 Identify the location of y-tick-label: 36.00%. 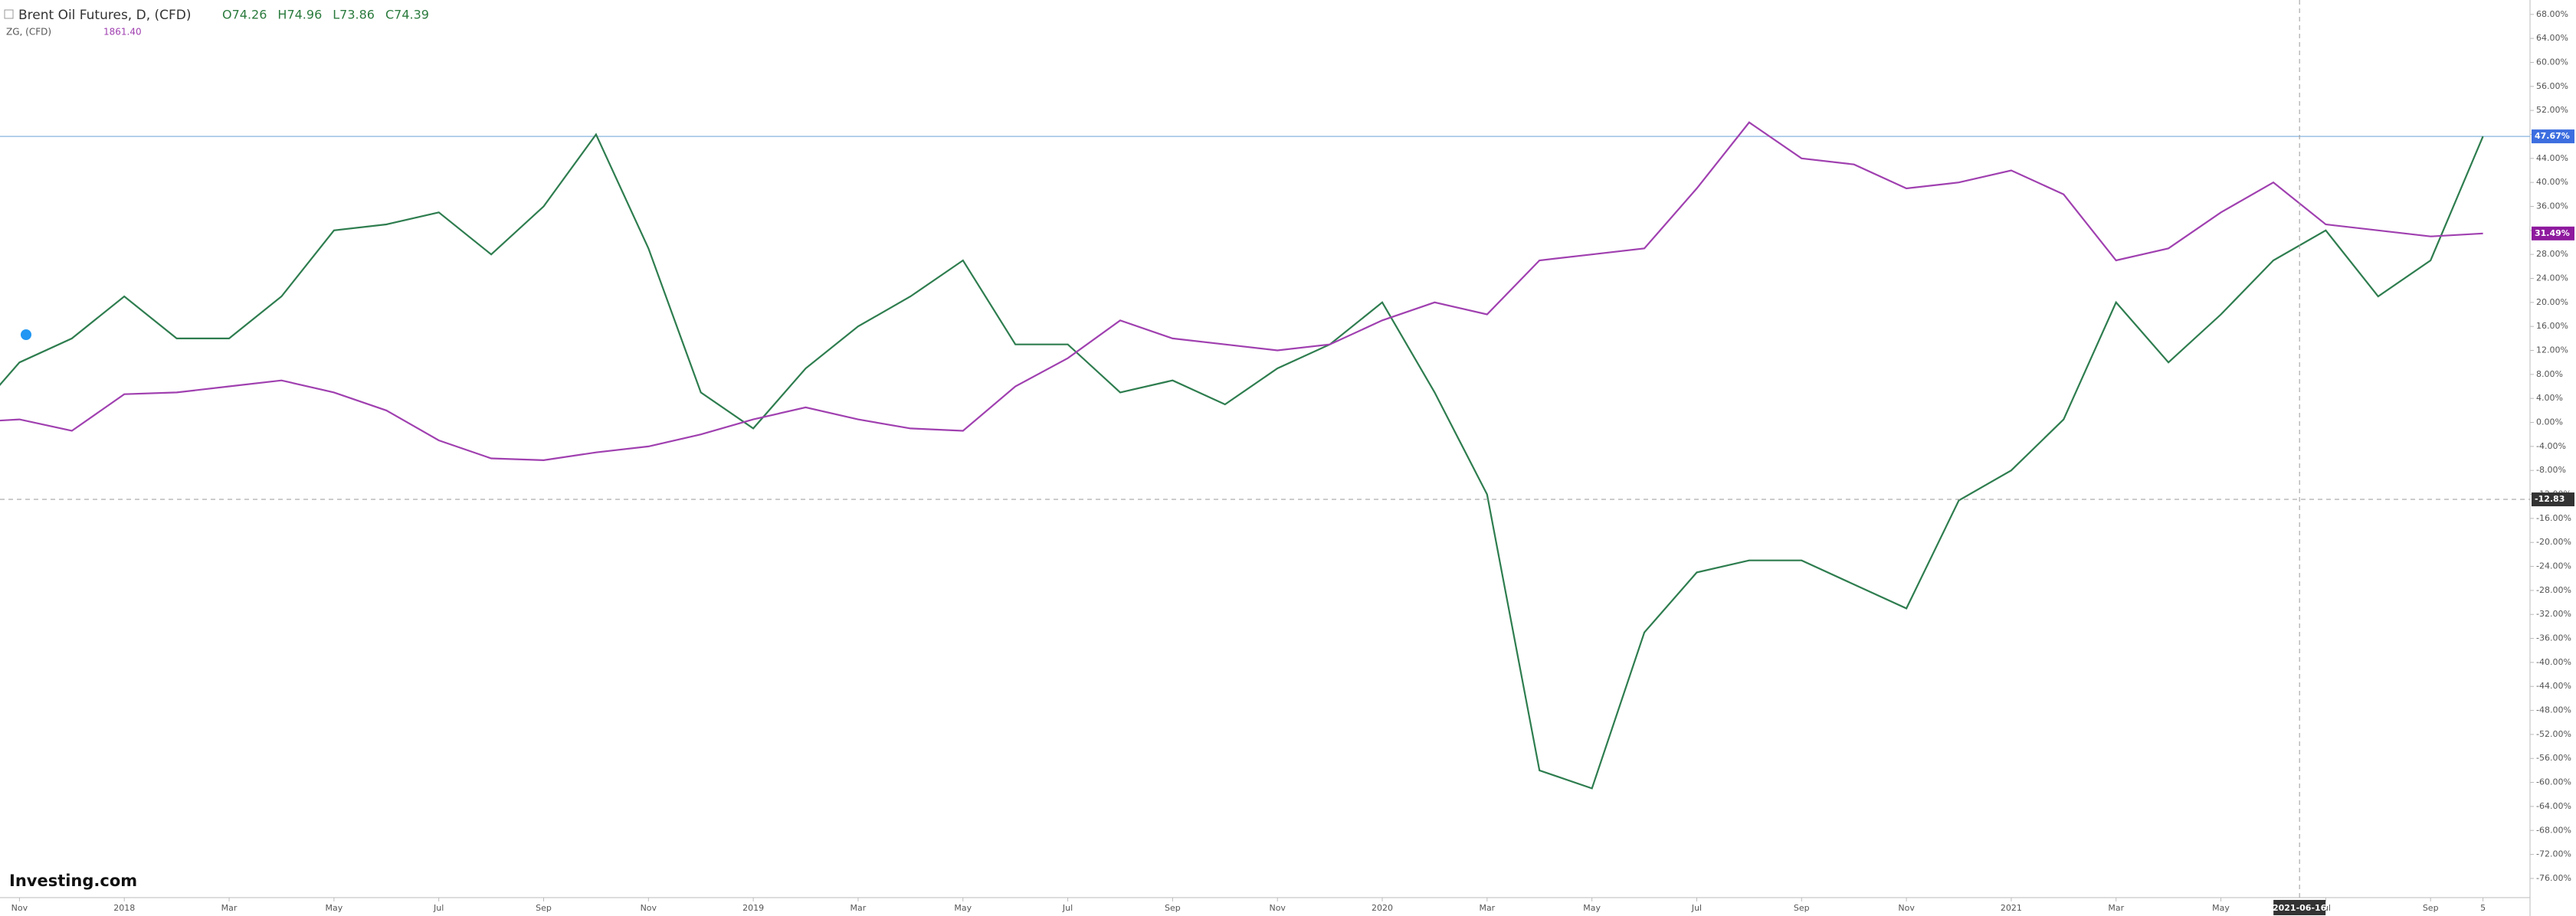
(2552, 206).